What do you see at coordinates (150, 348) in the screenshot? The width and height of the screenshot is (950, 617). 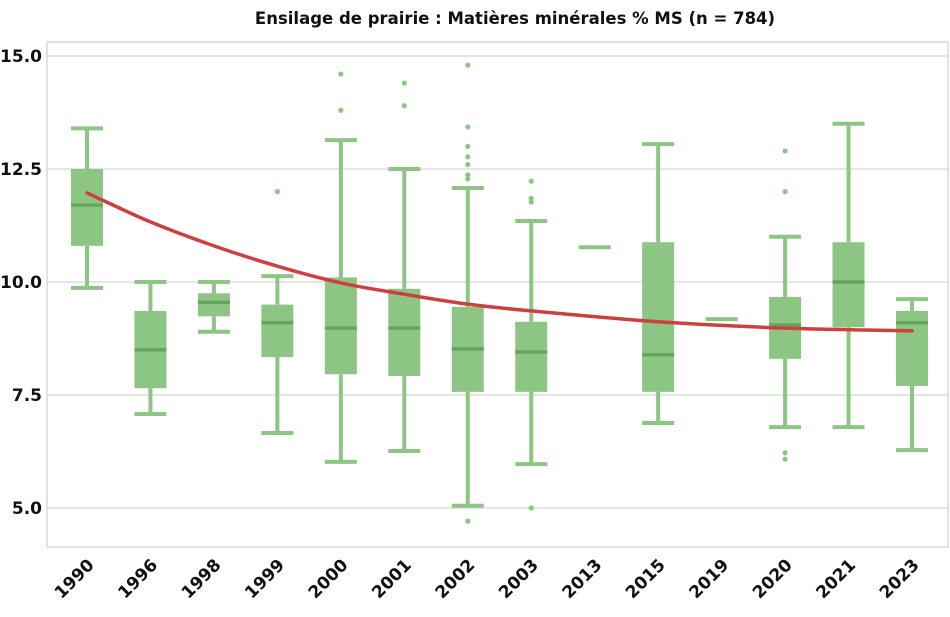 I see `box-1996` at bounding box center [150, 348].